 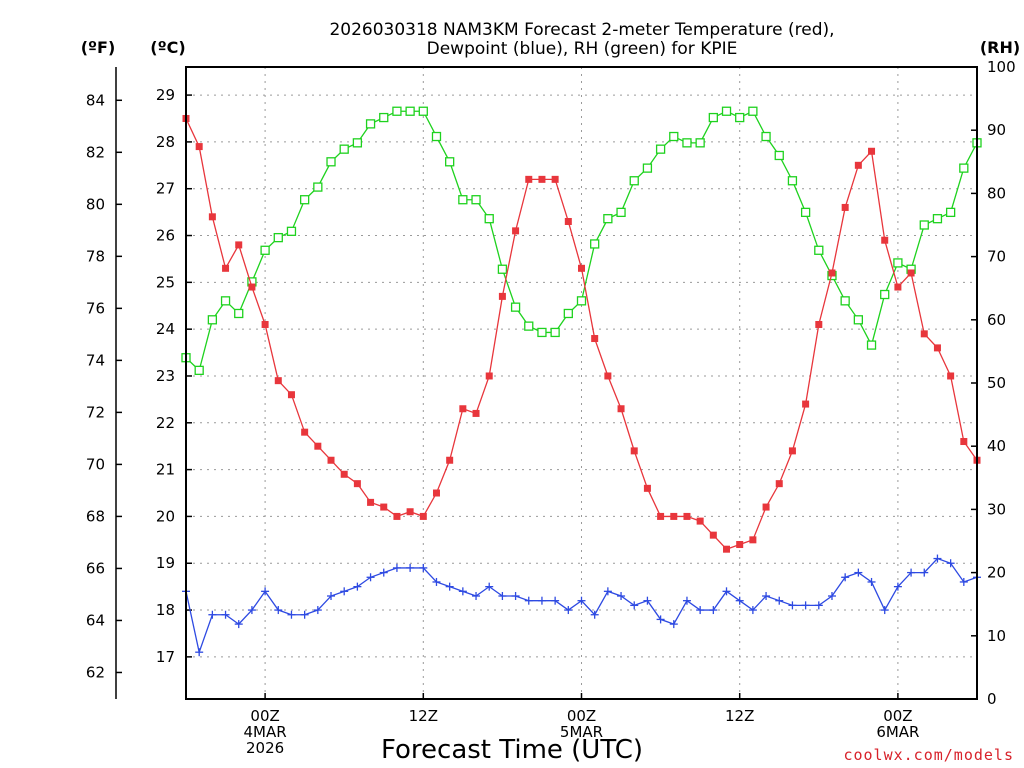 What do you see at coordinates (165, 95) in the screenshot?
I see `celsius-tick-label: 29` at bounding box center [165, 95].